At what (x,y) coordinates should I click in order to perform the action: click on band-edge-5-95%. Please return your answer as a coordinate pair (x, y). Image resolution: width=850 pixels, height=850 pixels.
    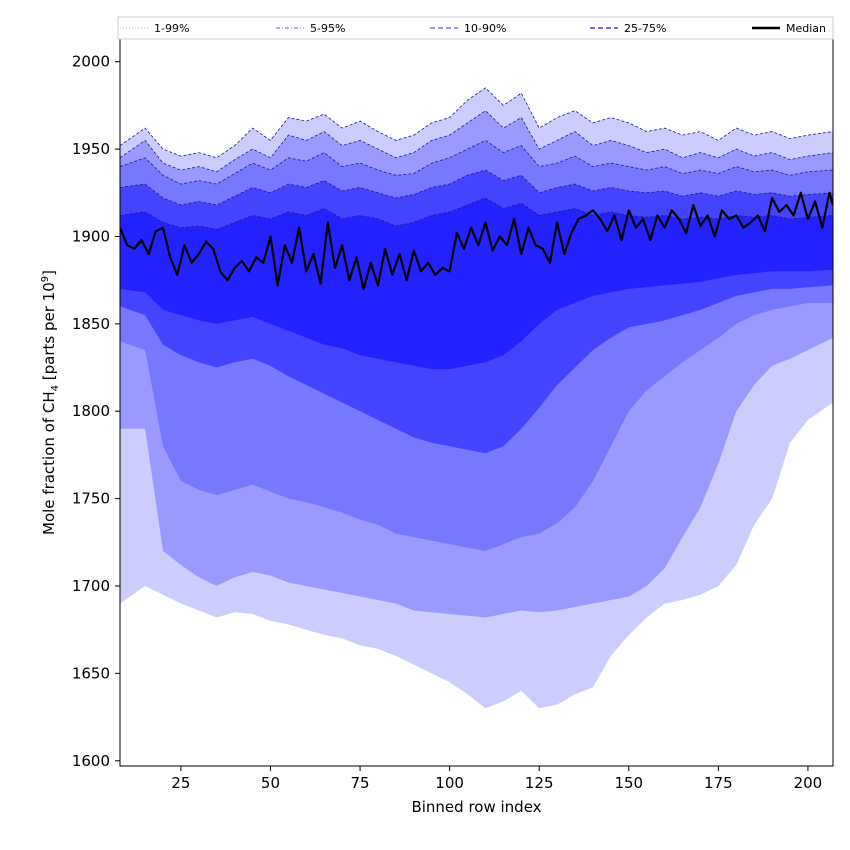
    Looking at the image, I should click on (476, 141).